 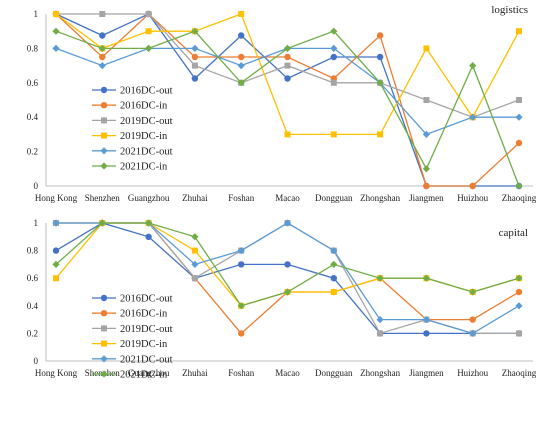 What do you see at coordinates (334, 373) in the screenshot?
I see `x-tick-label: Dongguan` at bounding box center [334, 373].